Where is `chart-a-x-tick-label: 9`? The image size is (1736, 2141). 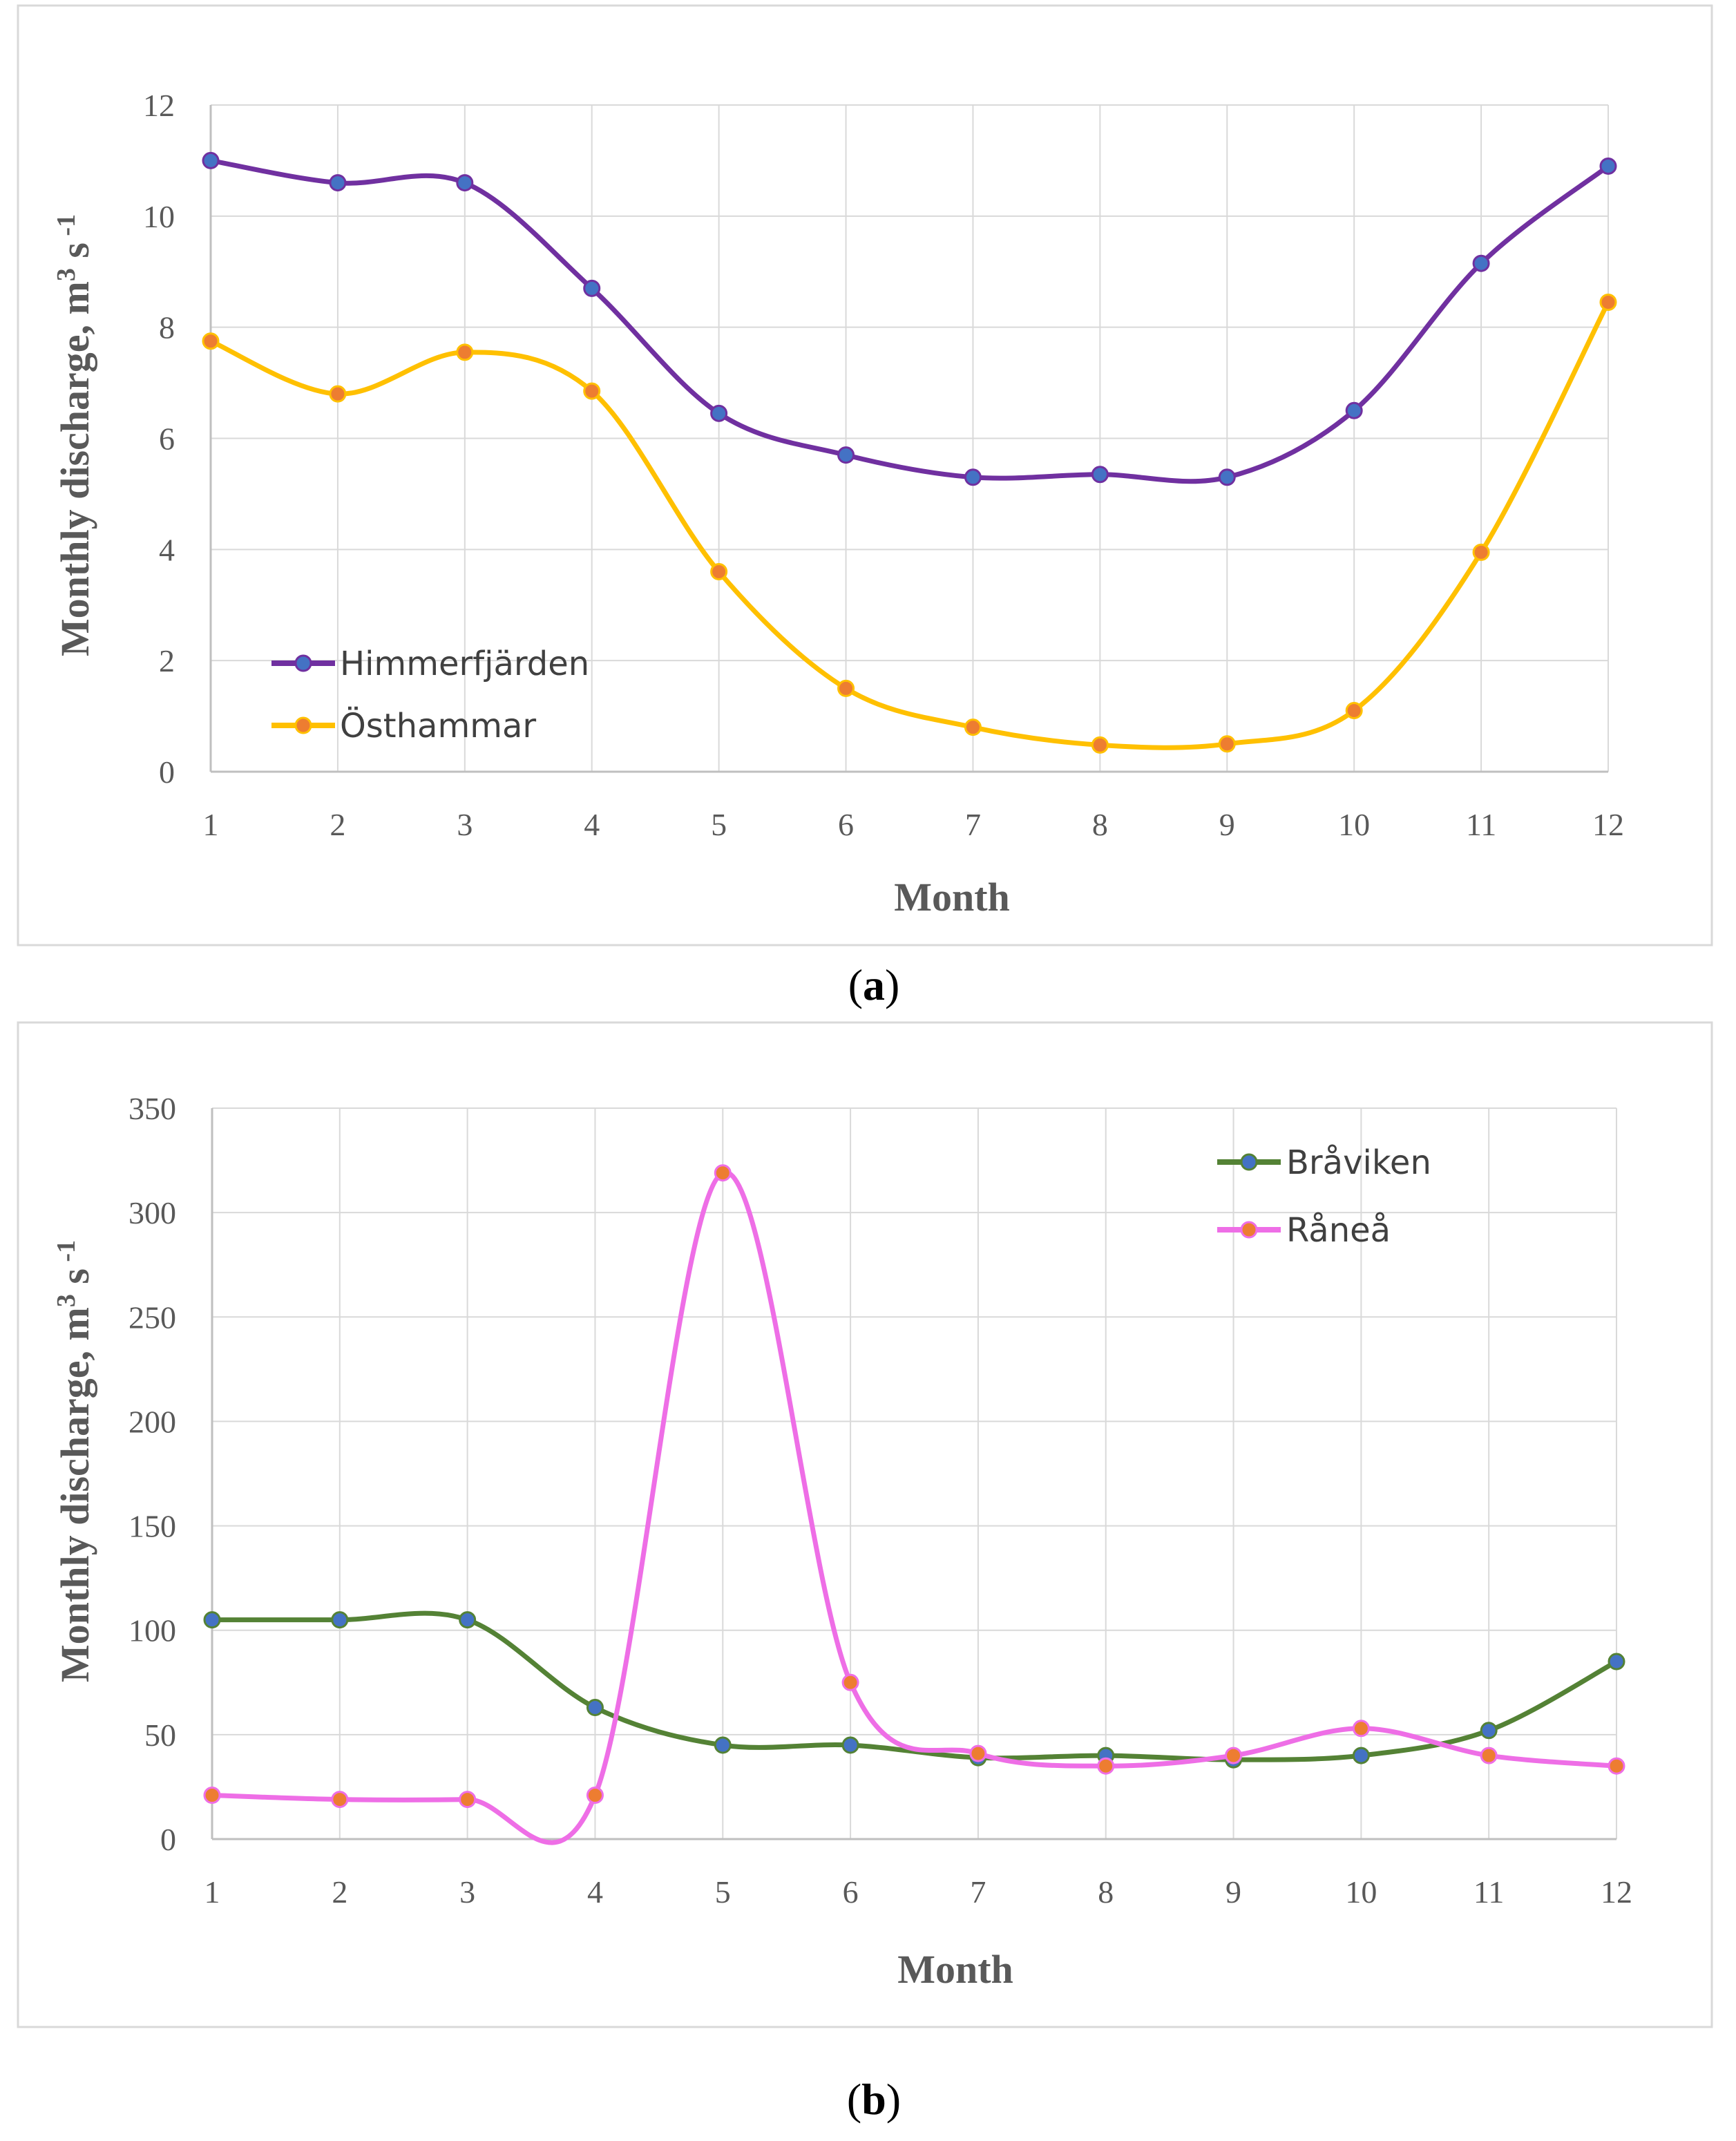
chart-a-x-tick-label: 9 is located at coordinates (1227, 824).